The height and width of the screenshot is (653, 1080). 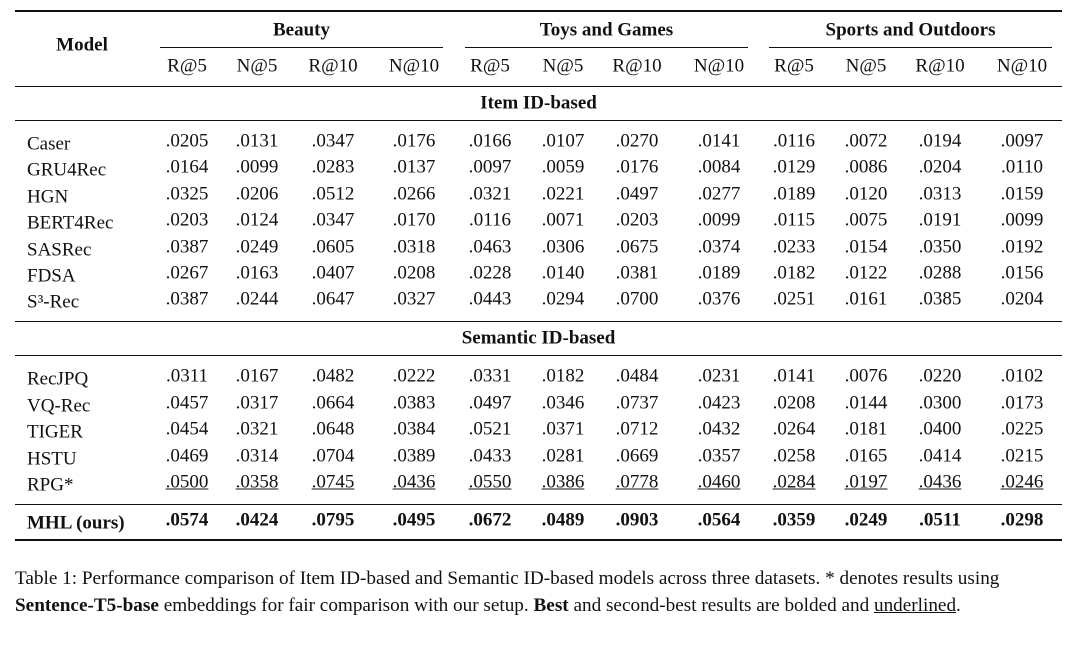 What do you see at coordinates (490, 66) in the screenshot?
I see `metric-header: R@5` at bounding box center [490, 66].